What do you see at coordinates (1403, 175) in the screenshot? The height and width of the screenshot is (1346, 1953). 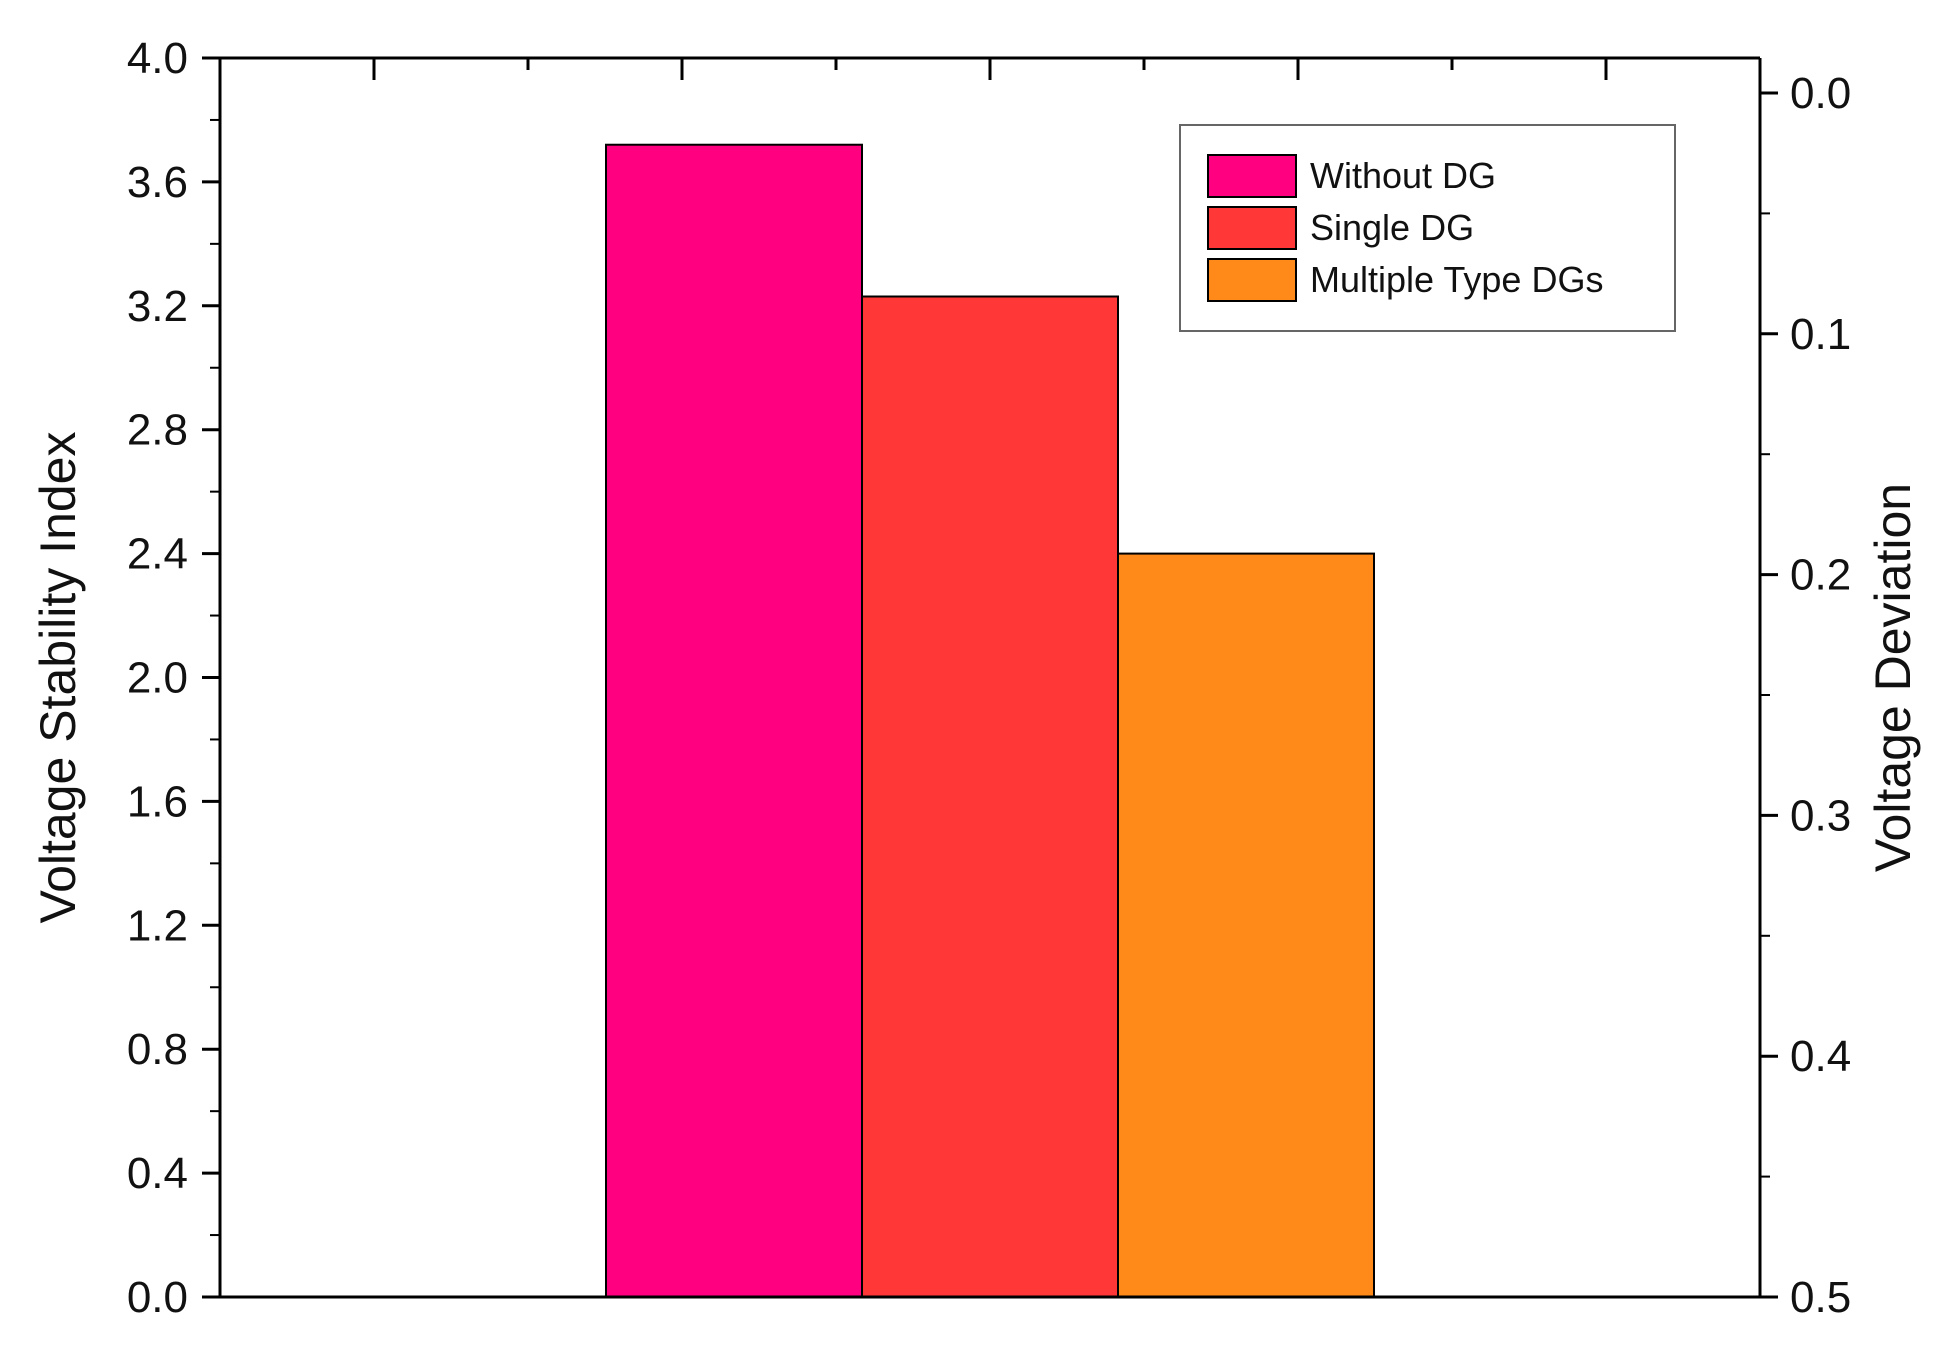 I see `legend-label: Without DG` at bounding box center [1403, 175].